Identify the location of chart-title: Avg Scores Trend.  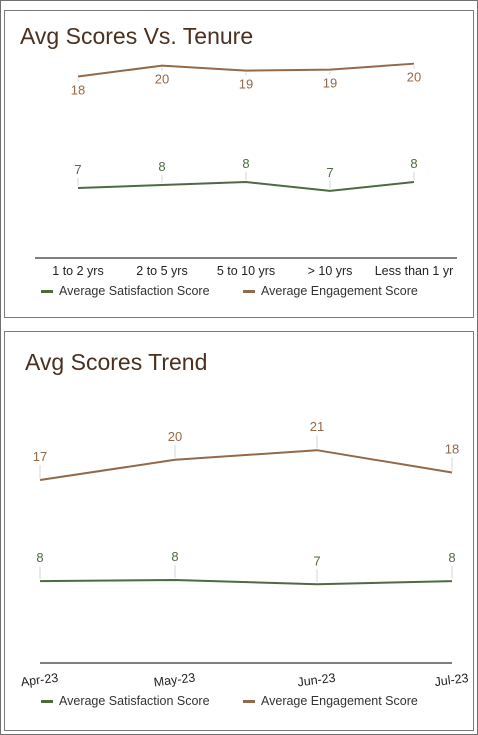
(116, 362).